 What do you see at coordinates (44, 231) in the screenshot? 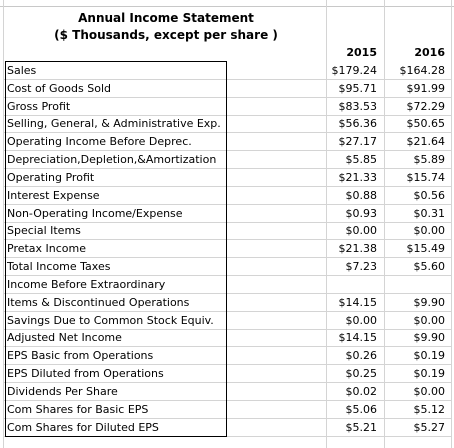
I see `row-label: Special Items` at bounding box center [44, 231].